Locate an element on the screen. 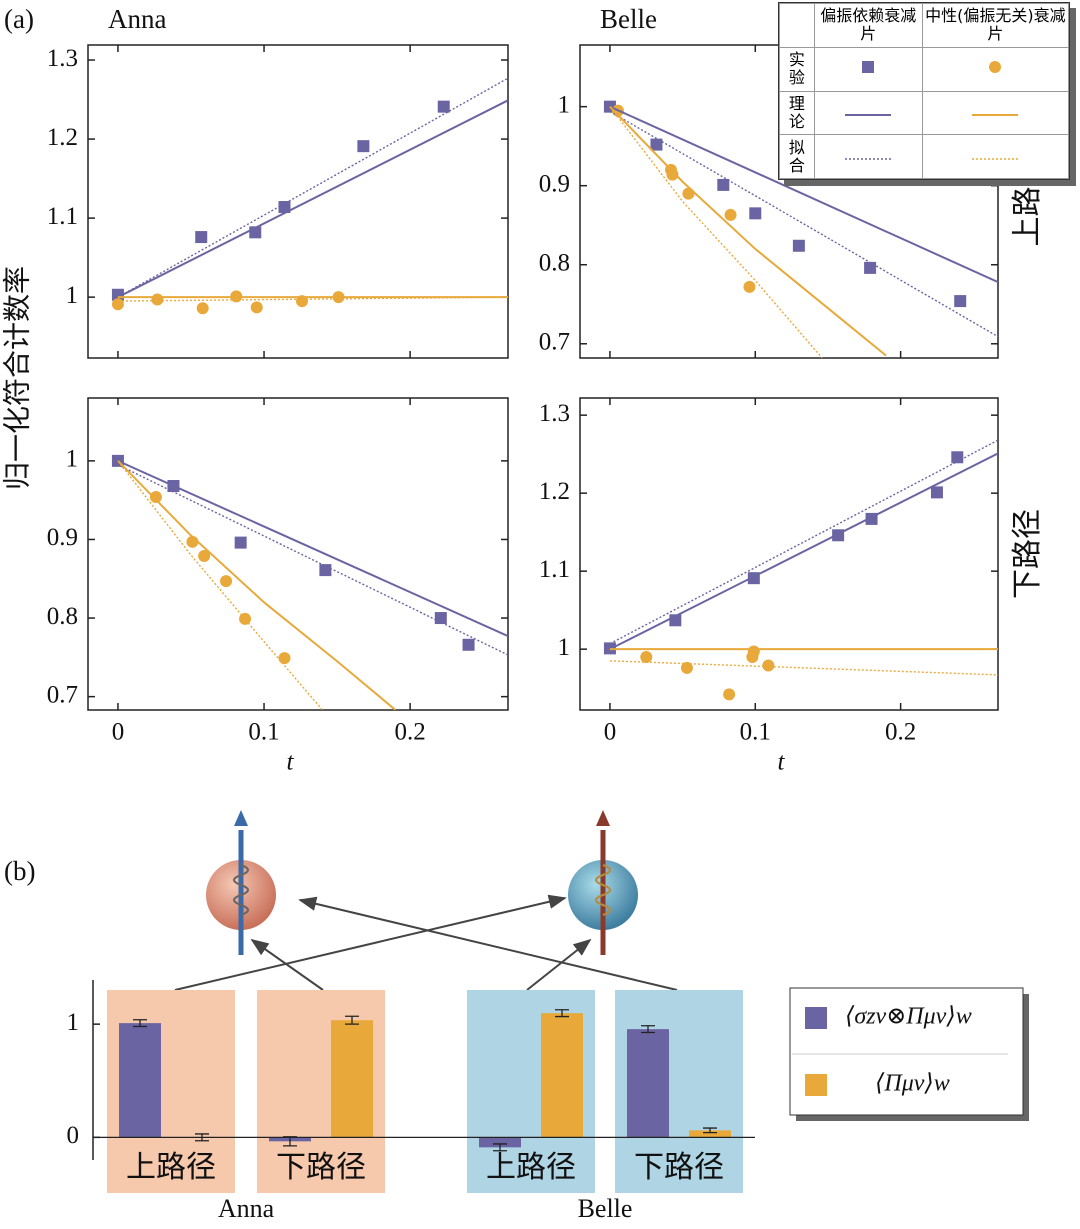  legend-column: 偏振依赖衰减片 is located at coordinates (868, 25).